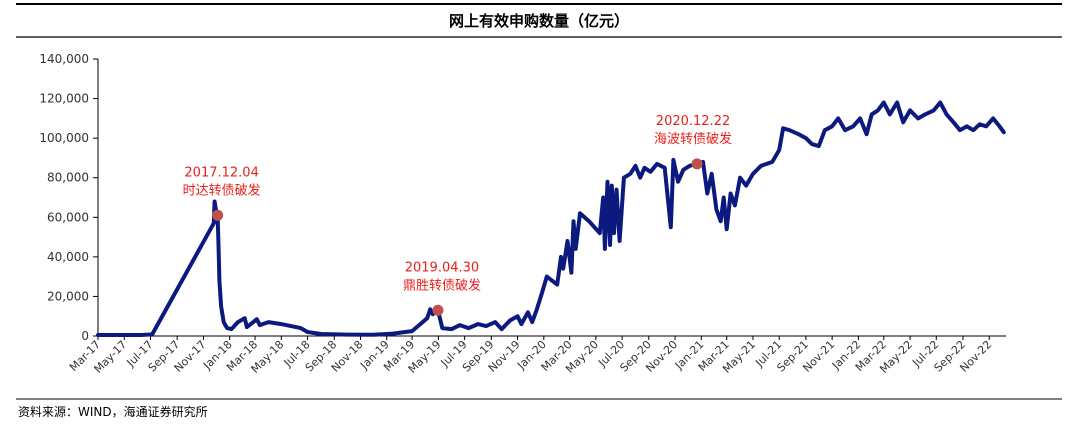 This screenshot has height=432, width=1080. What do you see at coordinates (64, 59) in the screenshot?
I see `y-tick-label: 140,000` at bounding box center [64, 59].